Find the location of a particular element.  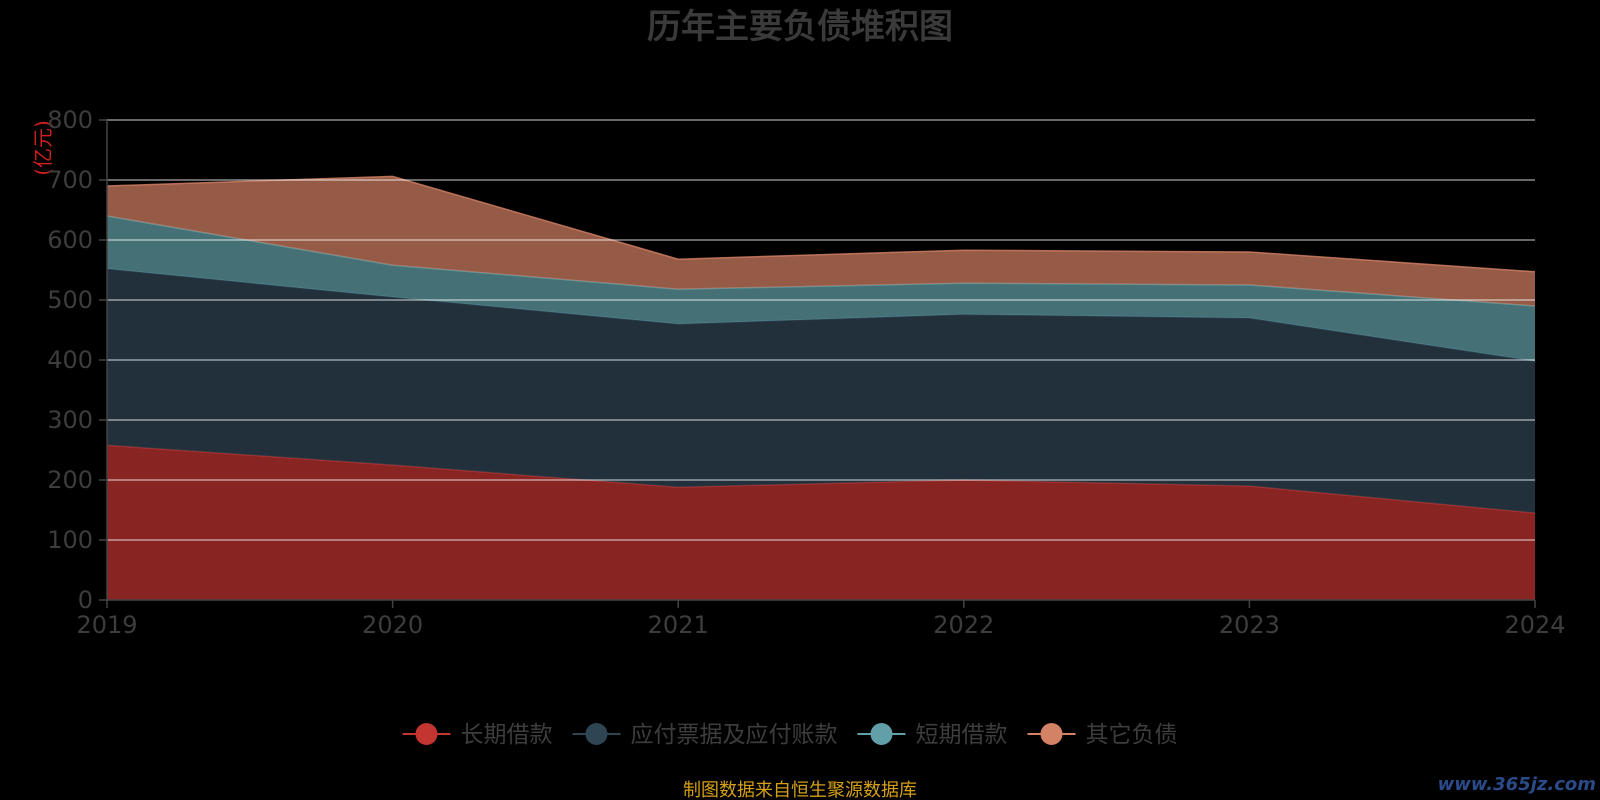

legend: 长期借款 应付票据及应付账款 短期借款 其它负债 is located at coordinates (790, 735).